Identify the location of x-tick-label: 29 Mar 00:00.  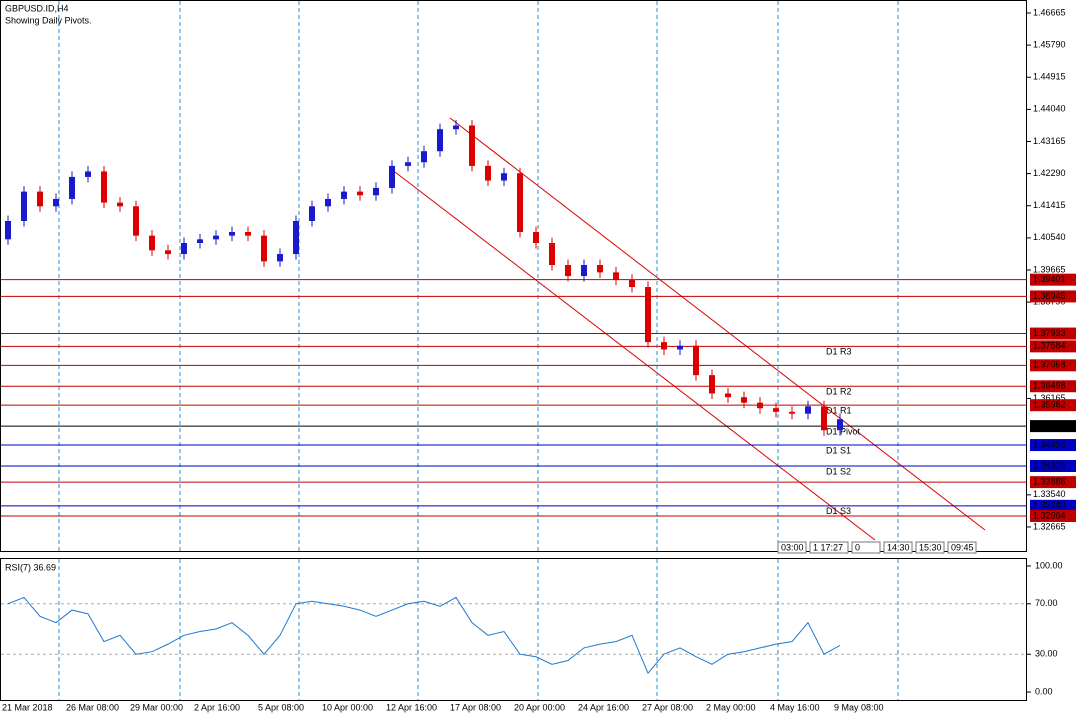
(156, 707).